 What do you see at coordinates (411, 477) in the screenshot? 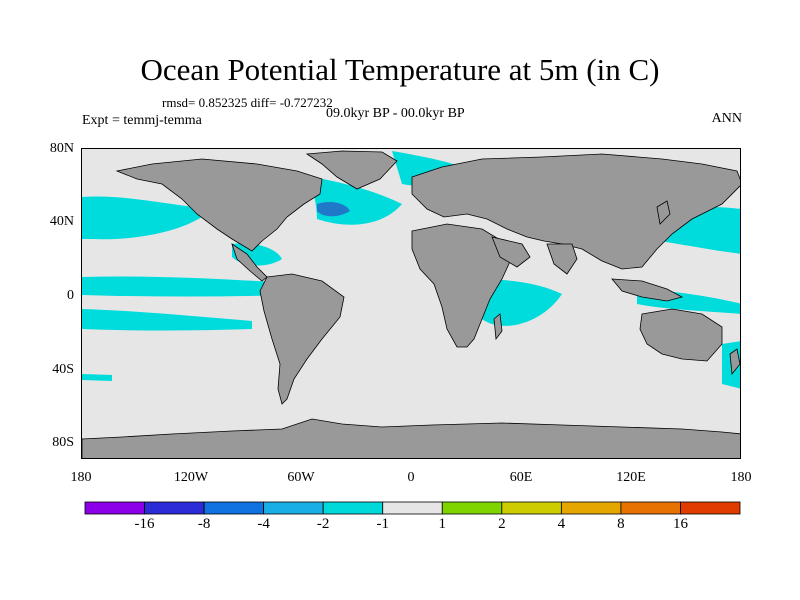
I see `lon-label-0: 0` at bounding box center [411, 477].